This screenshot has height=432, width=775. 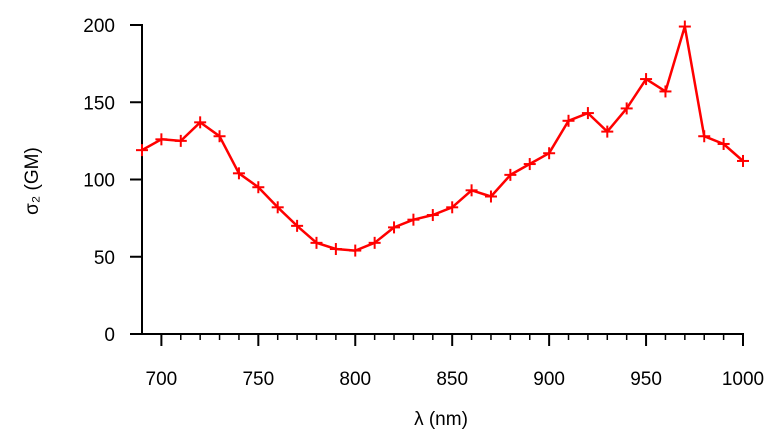 What do you see at coordinates (99, 26) in the screenshot?
I see `y-tick-label: 200` at bounding box center [99, 26].